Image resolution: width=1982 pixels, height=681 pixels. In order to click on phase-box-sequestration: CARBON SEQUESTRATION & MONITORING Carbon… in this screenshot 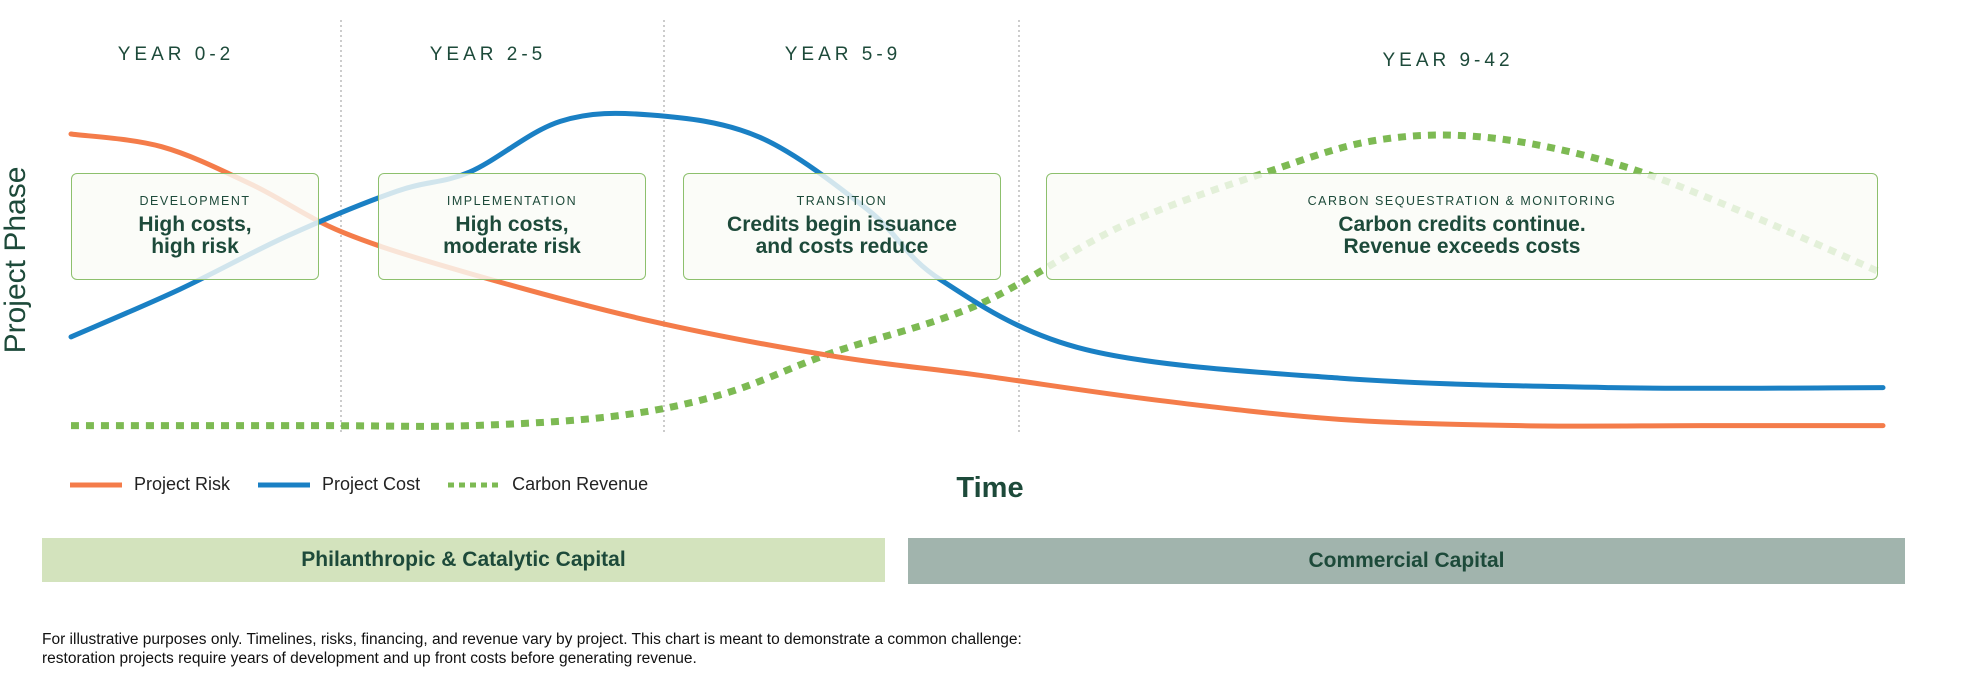, I will do `click(1462, 226)`.